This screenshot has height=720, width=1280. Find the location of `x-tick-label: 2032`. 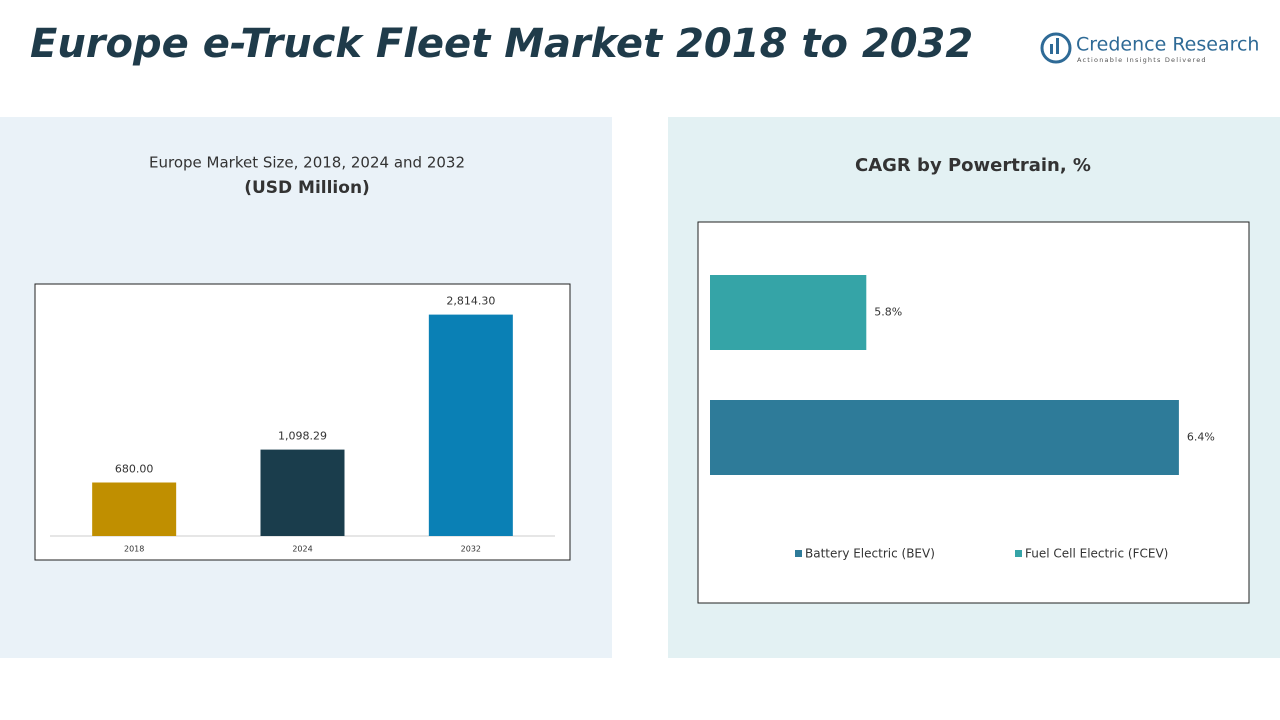

x-tick-label: 2032 is located at coordinates (471, 549).